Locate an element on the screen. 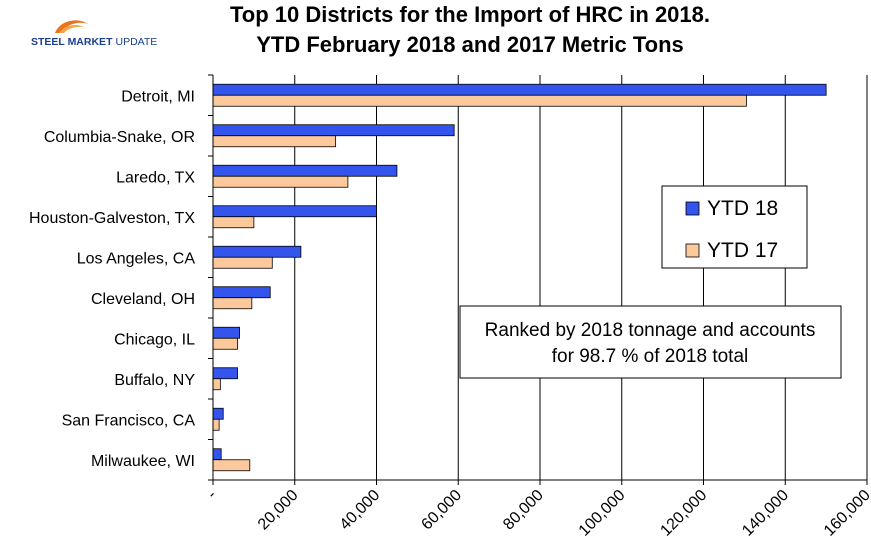 Image resolution: width=871 pixels, height=557 pixels. bar-ytd-18-san-francisco-ca is located at coordinates (218, 413).